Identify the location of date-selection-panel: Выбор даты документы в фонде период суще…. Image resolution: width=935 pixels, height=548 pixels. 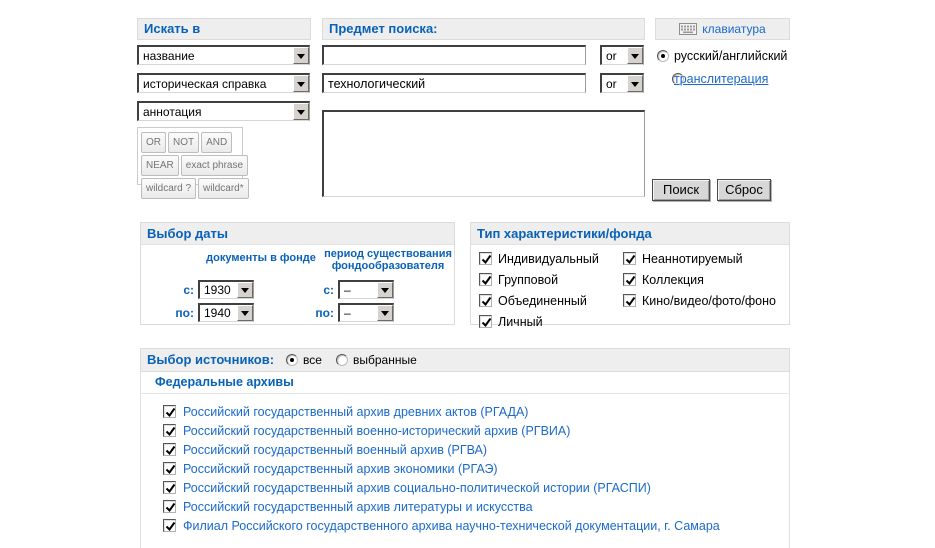
(297, 273).